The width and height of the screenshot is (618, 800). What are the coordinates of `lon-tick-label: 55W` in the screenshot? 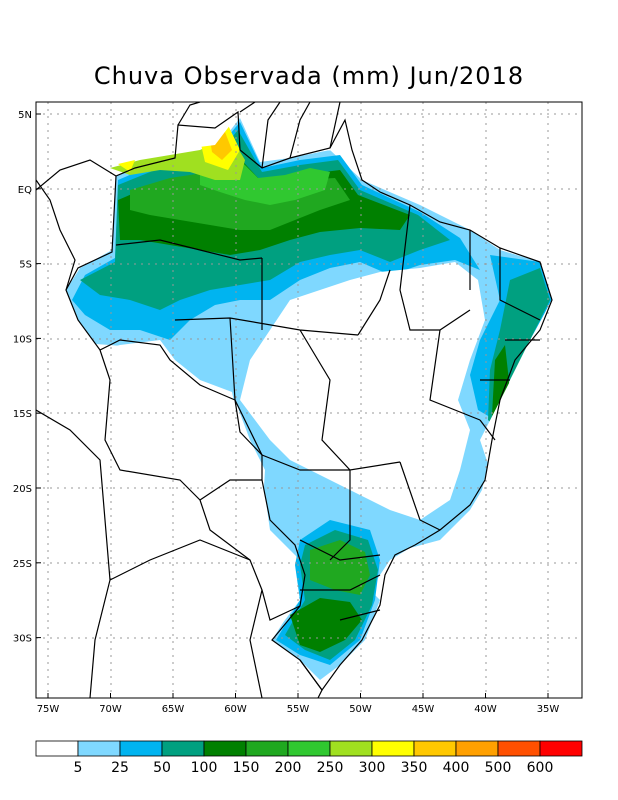 It's located at (298, 709).